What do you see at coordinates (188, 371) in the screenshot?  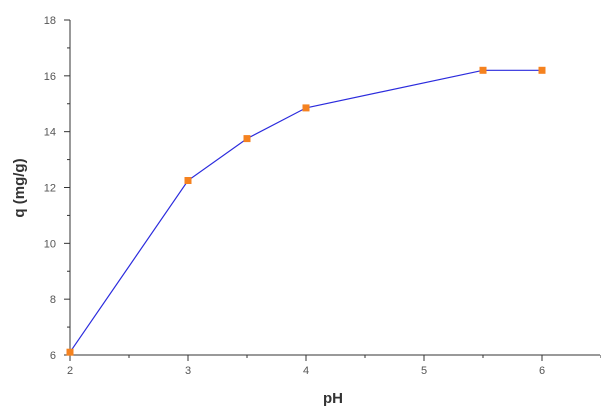 I see `x-tick-label: 3` at bounding box center [188, 371].